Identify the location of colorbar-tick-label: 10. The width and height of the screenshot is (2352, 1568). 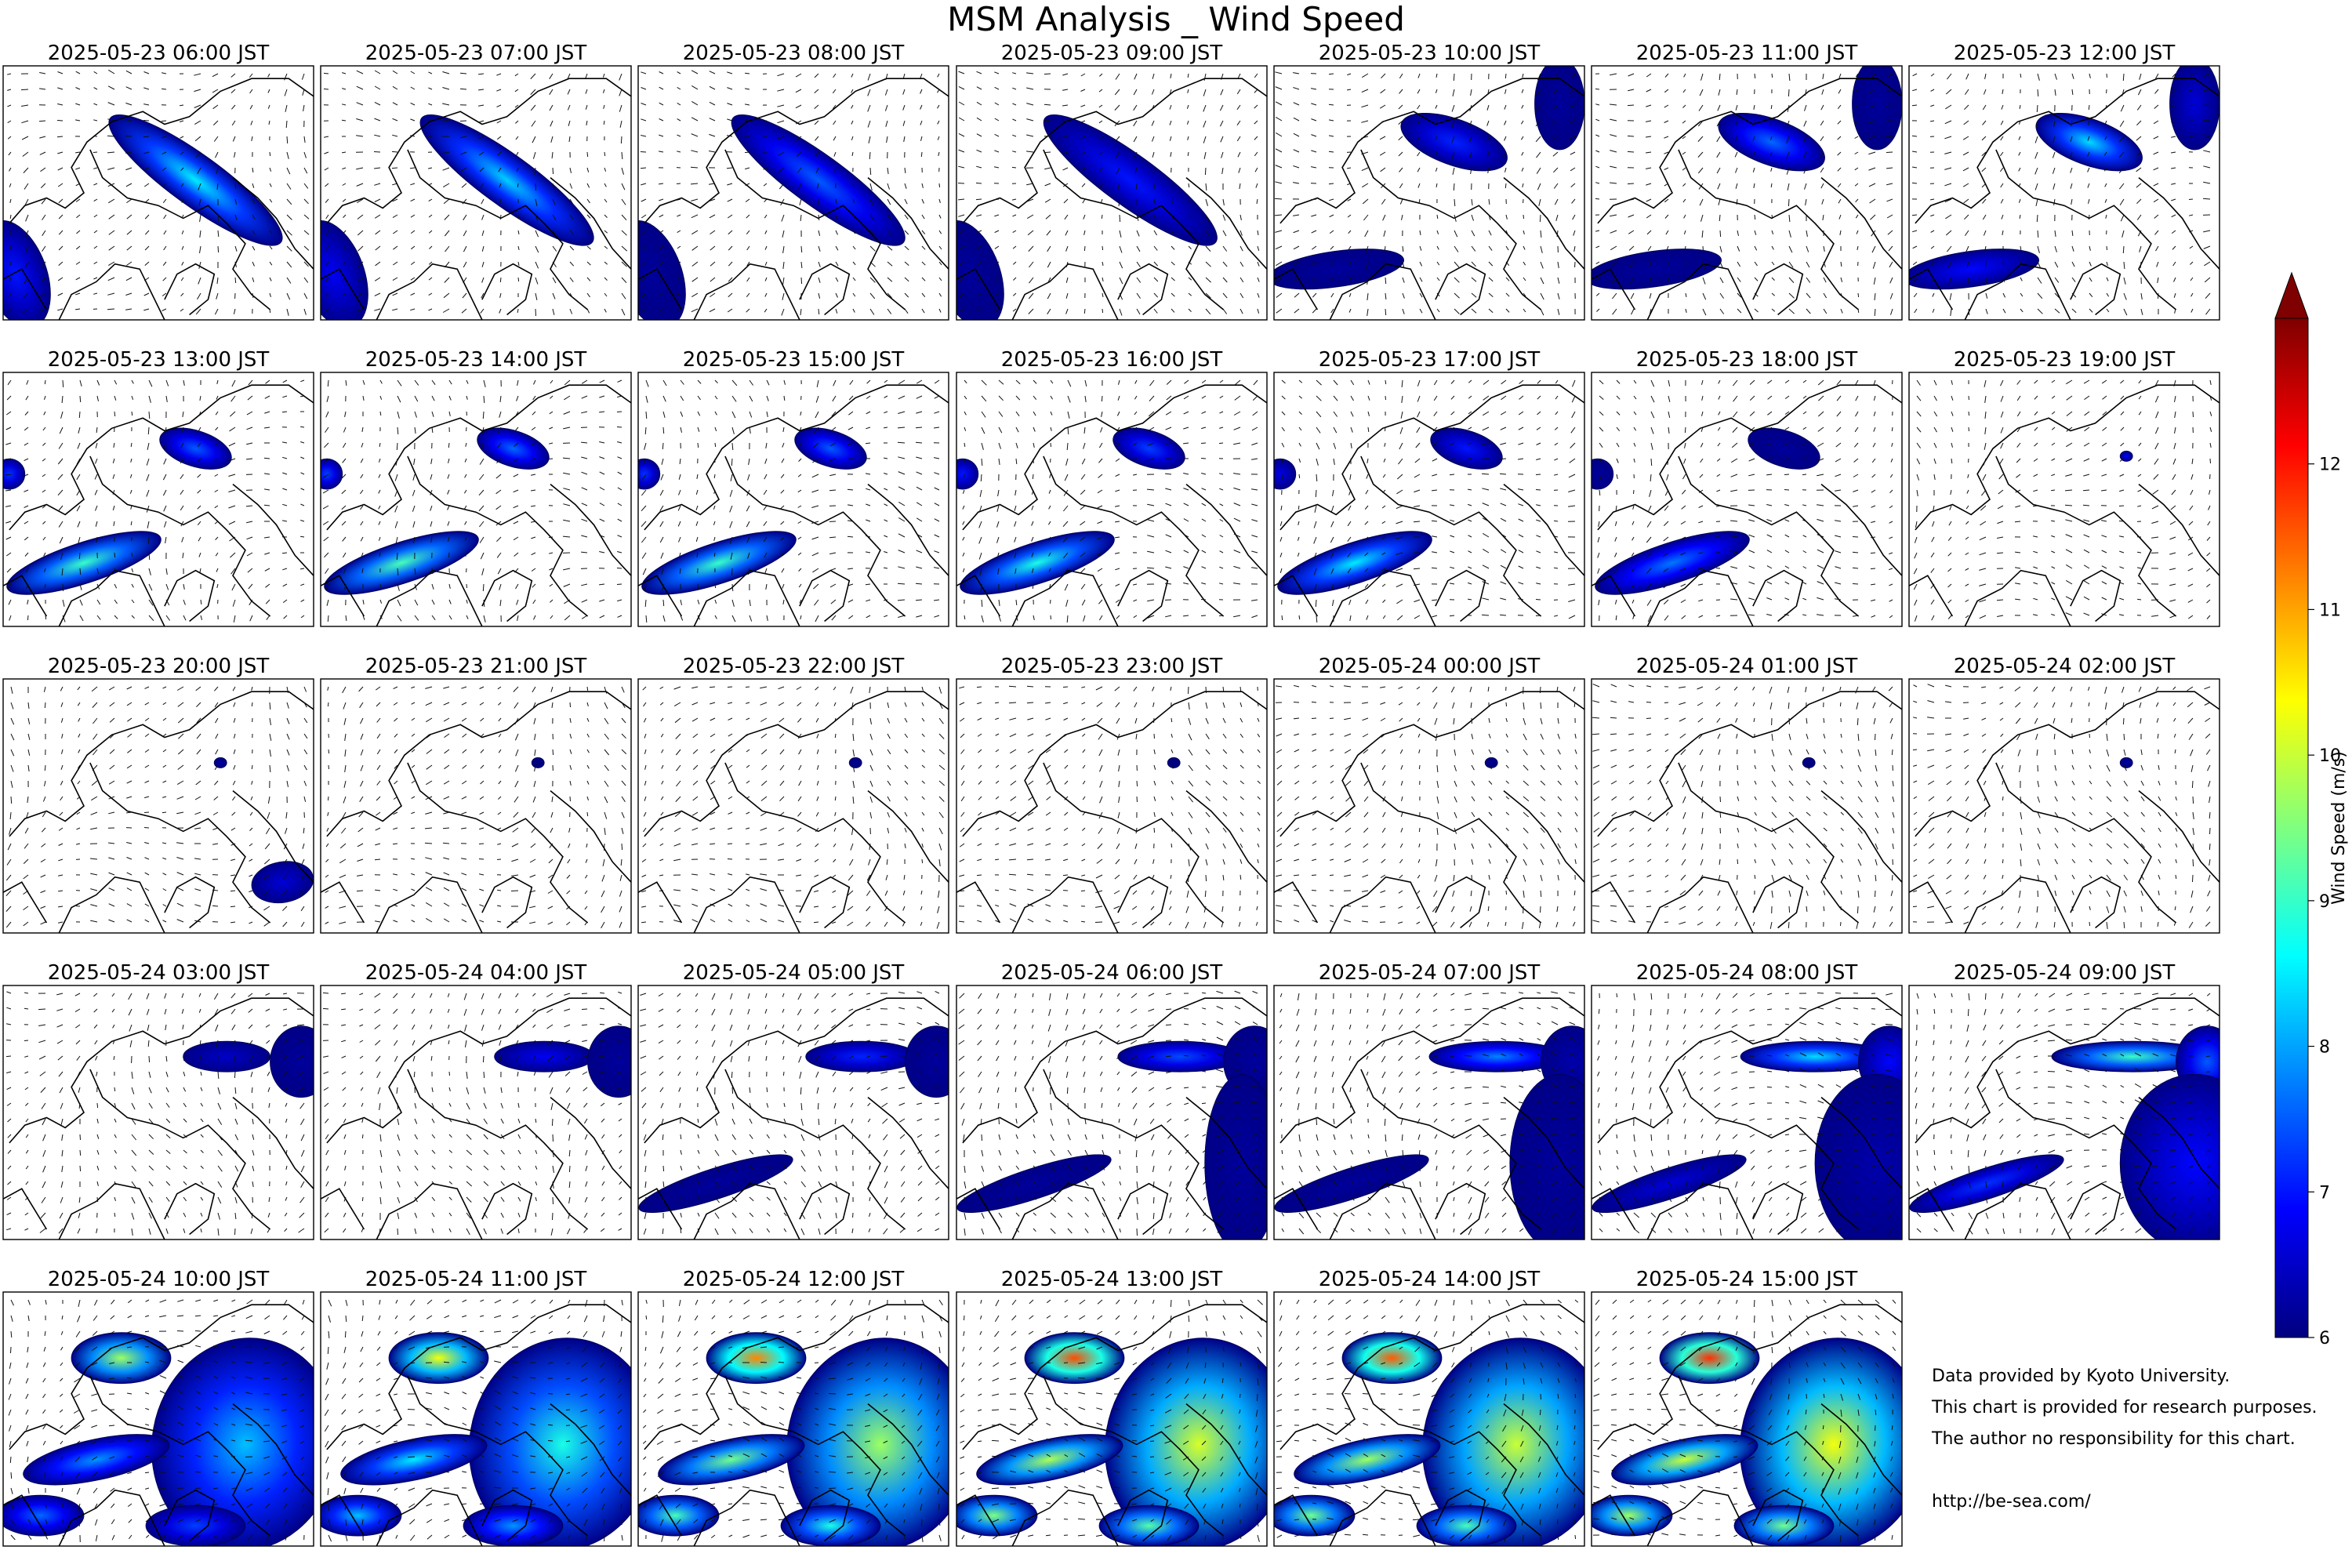
(2330, 756).